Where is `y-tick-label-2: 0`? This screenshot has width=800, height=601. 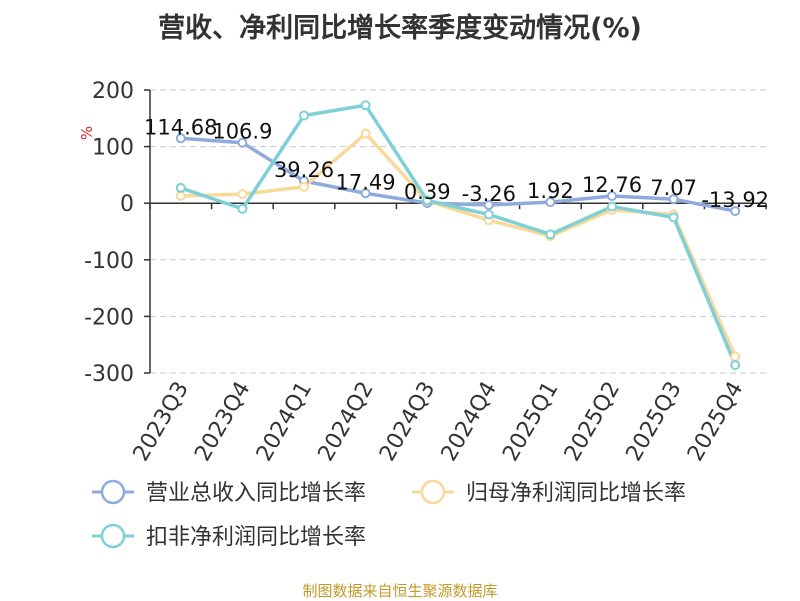 y-tick-label-2: 0 is located at coordinates (127, 204).